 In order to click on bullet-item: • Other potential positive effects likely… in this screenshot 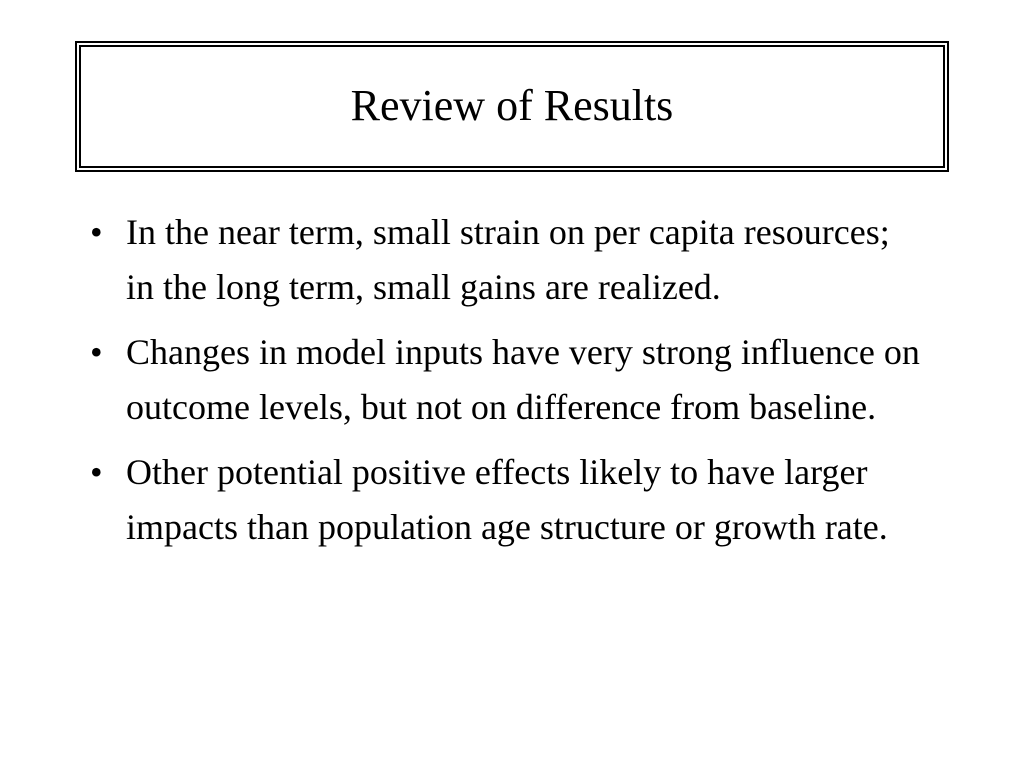, I will do `click(505, 500)`.